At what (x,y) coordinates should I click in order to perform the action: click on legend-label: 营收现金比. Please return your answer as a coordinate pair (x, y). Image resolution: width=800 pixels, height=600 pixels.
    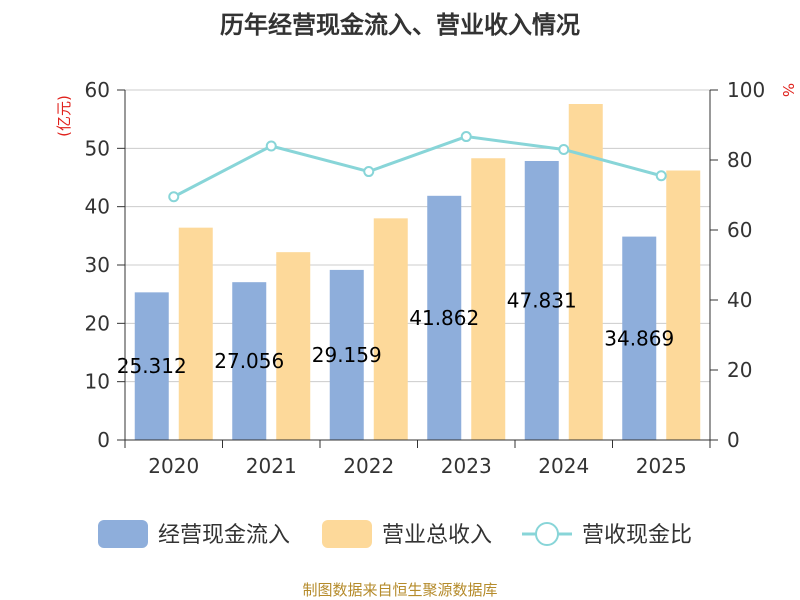
    Looking at the image, I should click on (637, 535).